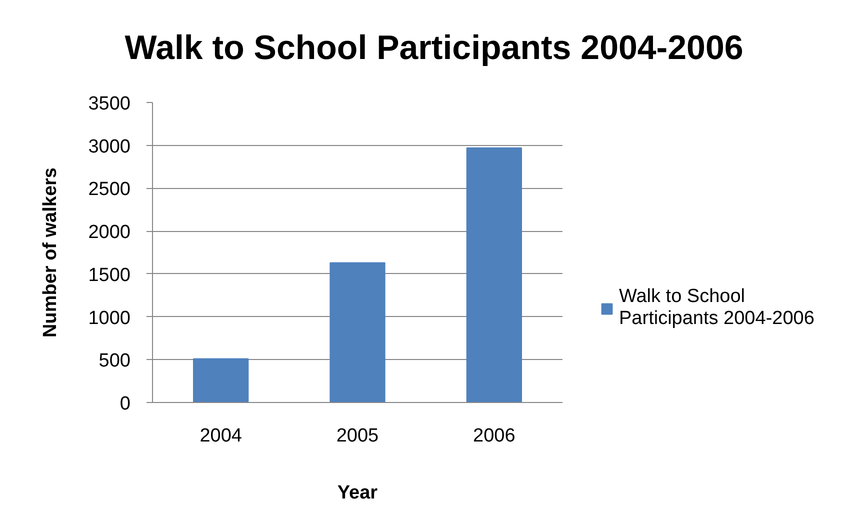 Image resolution: width=868 pixels, height=531 pixels. What do you see at coordinates (109, 318) in the screenshot?
I see `y-tick-label: 1000` at bounding box center [109, 318].